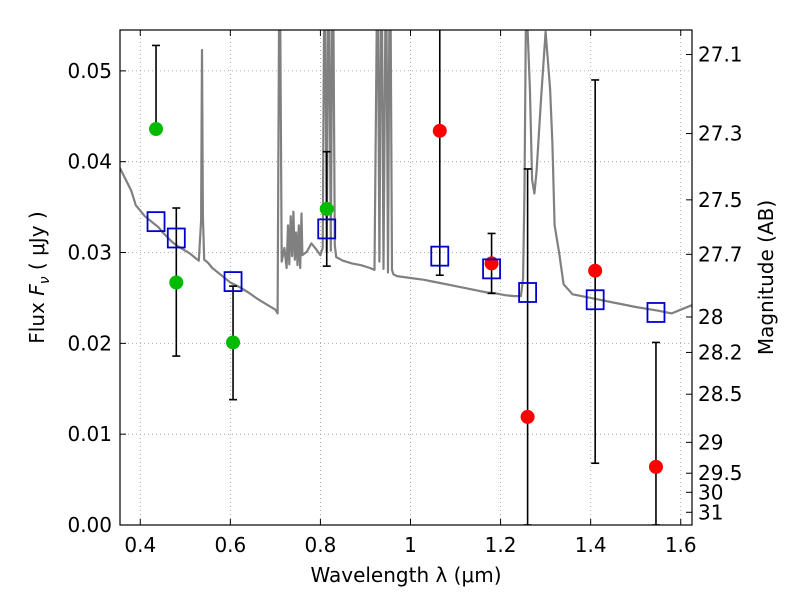  What do you see at coordinates (720, 55) in the screenshot?
I see `mag-tick-label: 27.1` at bounding box center [720, 55].